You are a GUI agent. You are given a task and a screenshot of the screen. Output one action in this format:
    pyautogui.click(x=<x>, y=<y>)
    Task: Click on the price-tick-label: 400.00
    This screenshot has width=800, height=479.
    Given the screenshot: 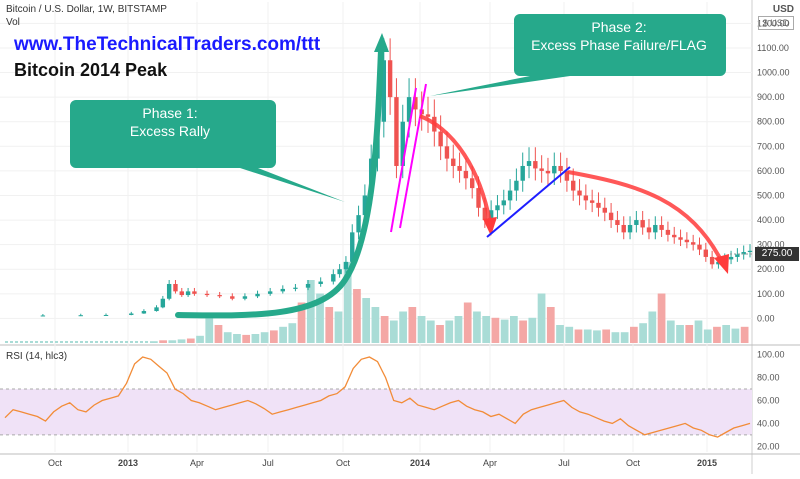 What is the action you would take?
    pyautogui.click(x=771, y=220)
    